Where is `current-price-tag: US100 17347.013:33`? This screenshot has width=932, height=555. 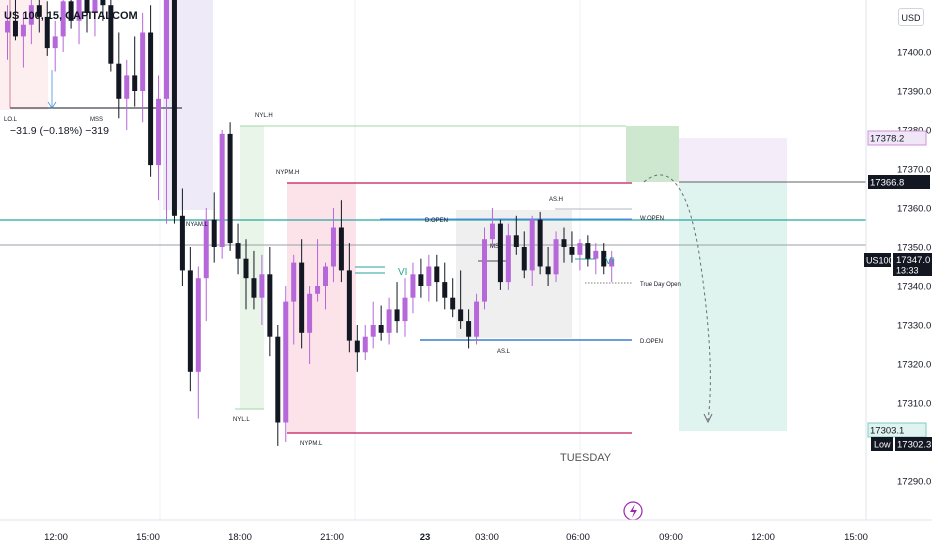 current-price-tag: US100 17347.013:33 is located at coordinates (898, 264).